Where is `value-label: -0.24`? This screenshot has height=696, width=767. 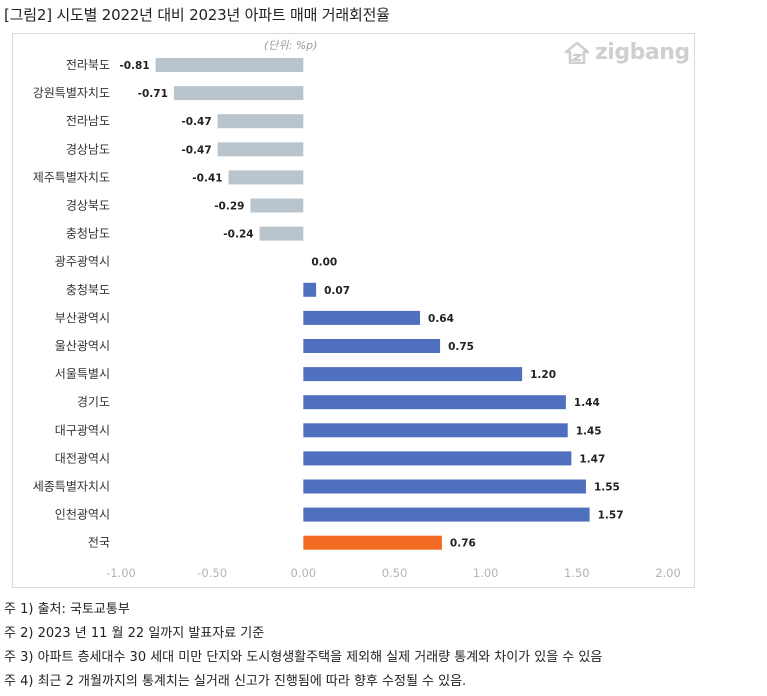 value-label: -0.24 is located at coordinates (238, 235).